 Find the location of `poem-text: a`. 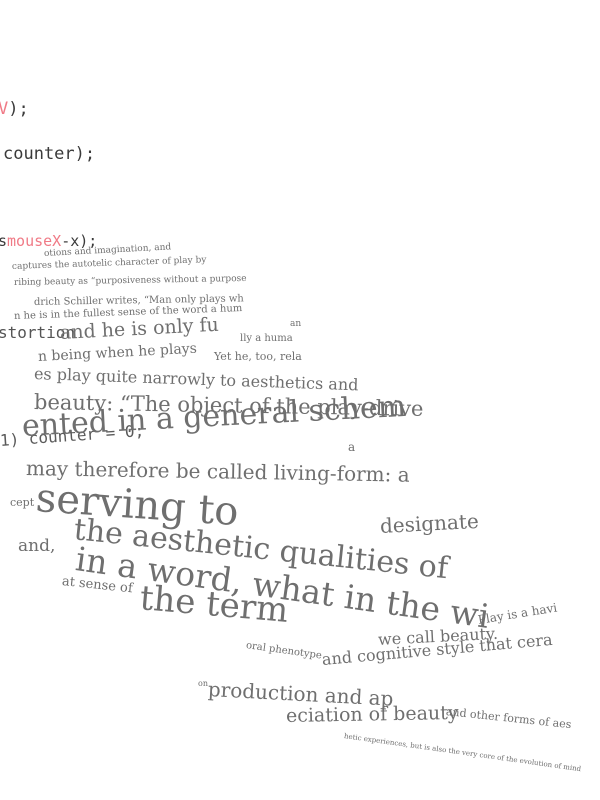

poem-text: a is located at coordinates (352, 447).